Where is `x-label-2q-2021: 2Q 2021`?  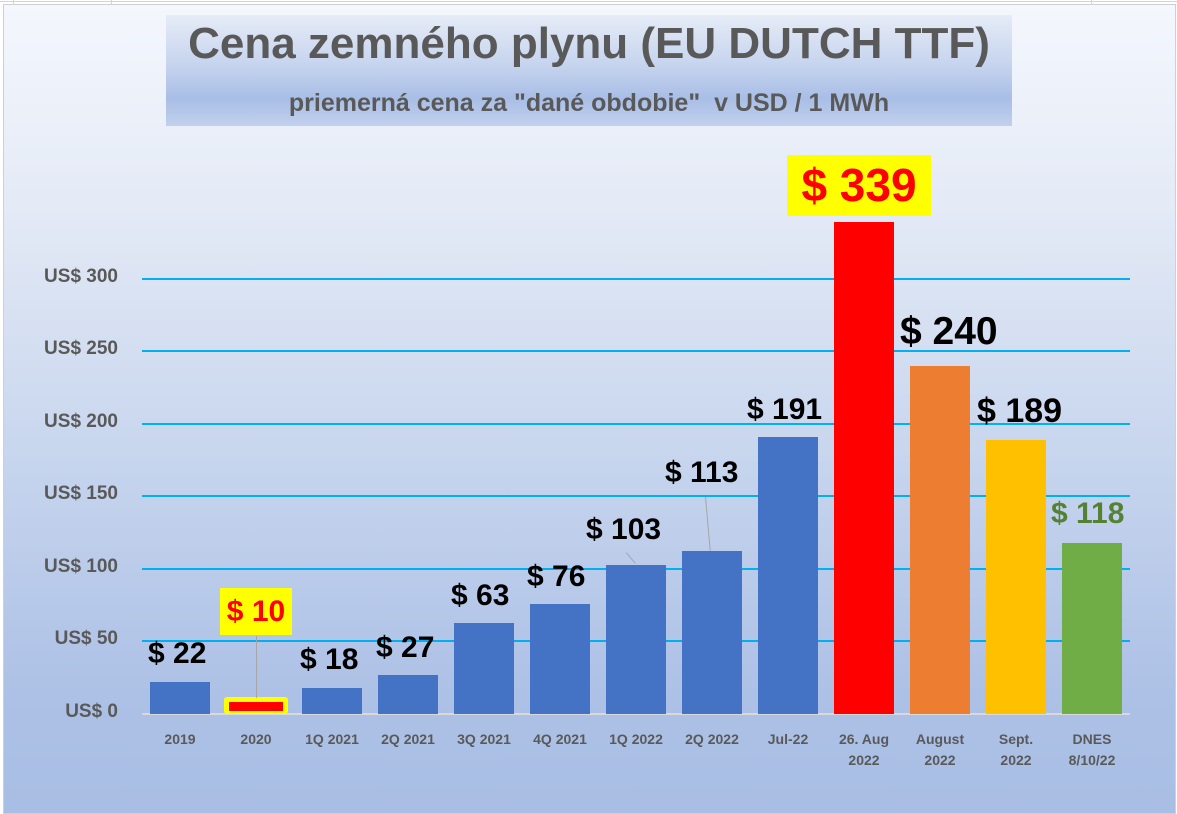 x-label-2q-2021: 2Q 2021 is located at coordinates (408, 739).